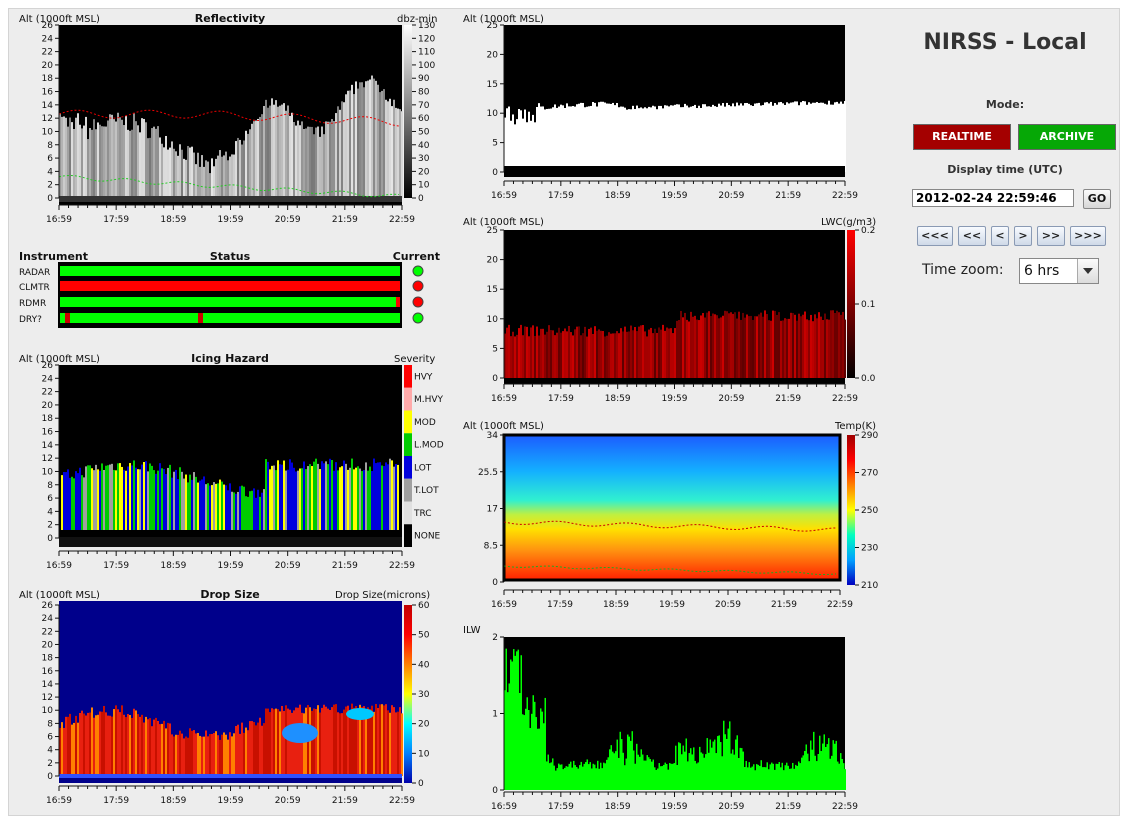 Image resolution: width=1126 pixels, height=822 pixels. What do you see at coordinates (845, 807) in the screenshot?
I see `time-tick-label: 22:59` at bounding box center [845, 807].